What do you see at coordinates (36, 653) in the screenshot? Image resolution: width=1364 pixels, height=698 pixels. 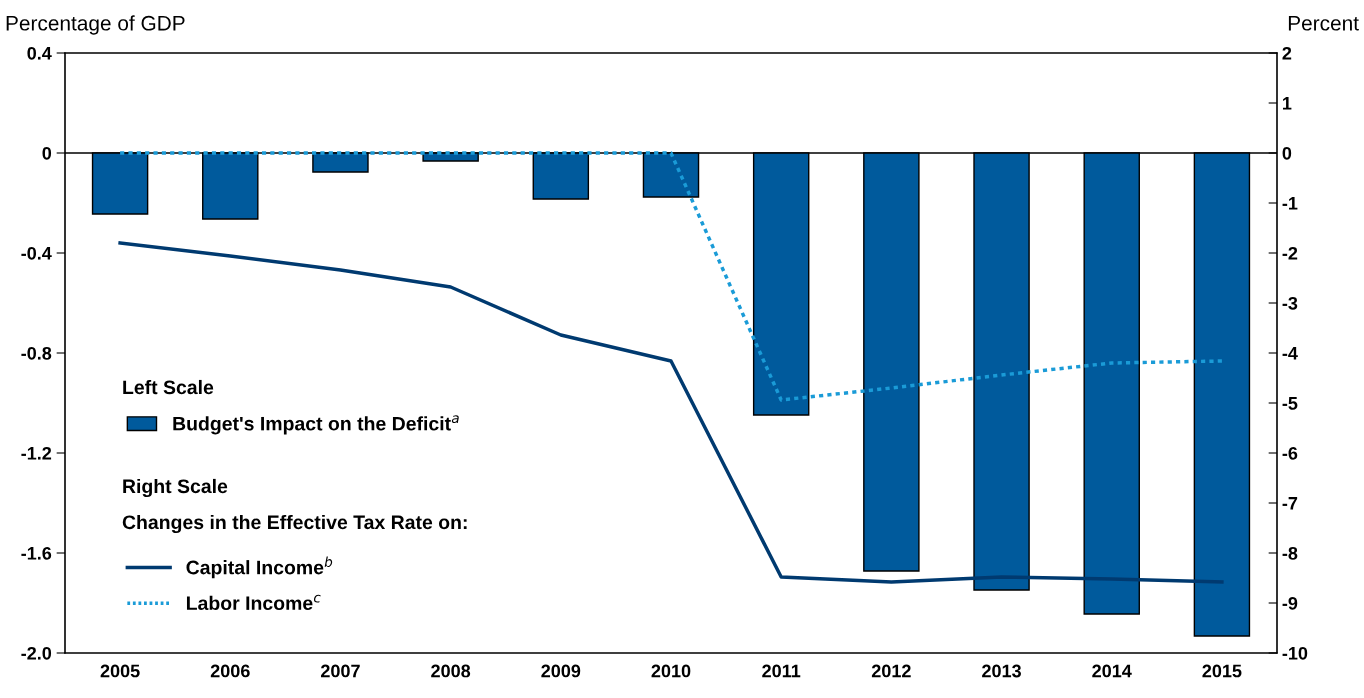 I see `y-tick-label: -2.0` at bounding box center [36, 653].